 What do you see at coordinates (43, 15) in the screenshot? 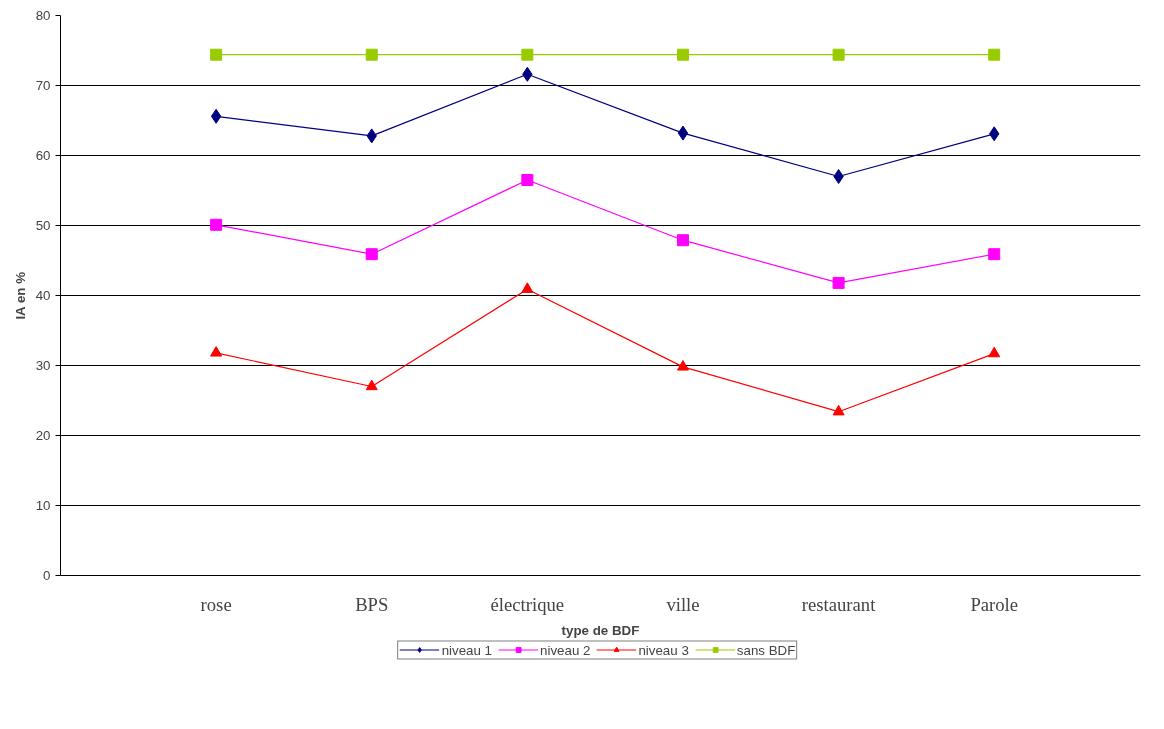
I see `y-tick-label: 80` at bounding box center [43, 15].